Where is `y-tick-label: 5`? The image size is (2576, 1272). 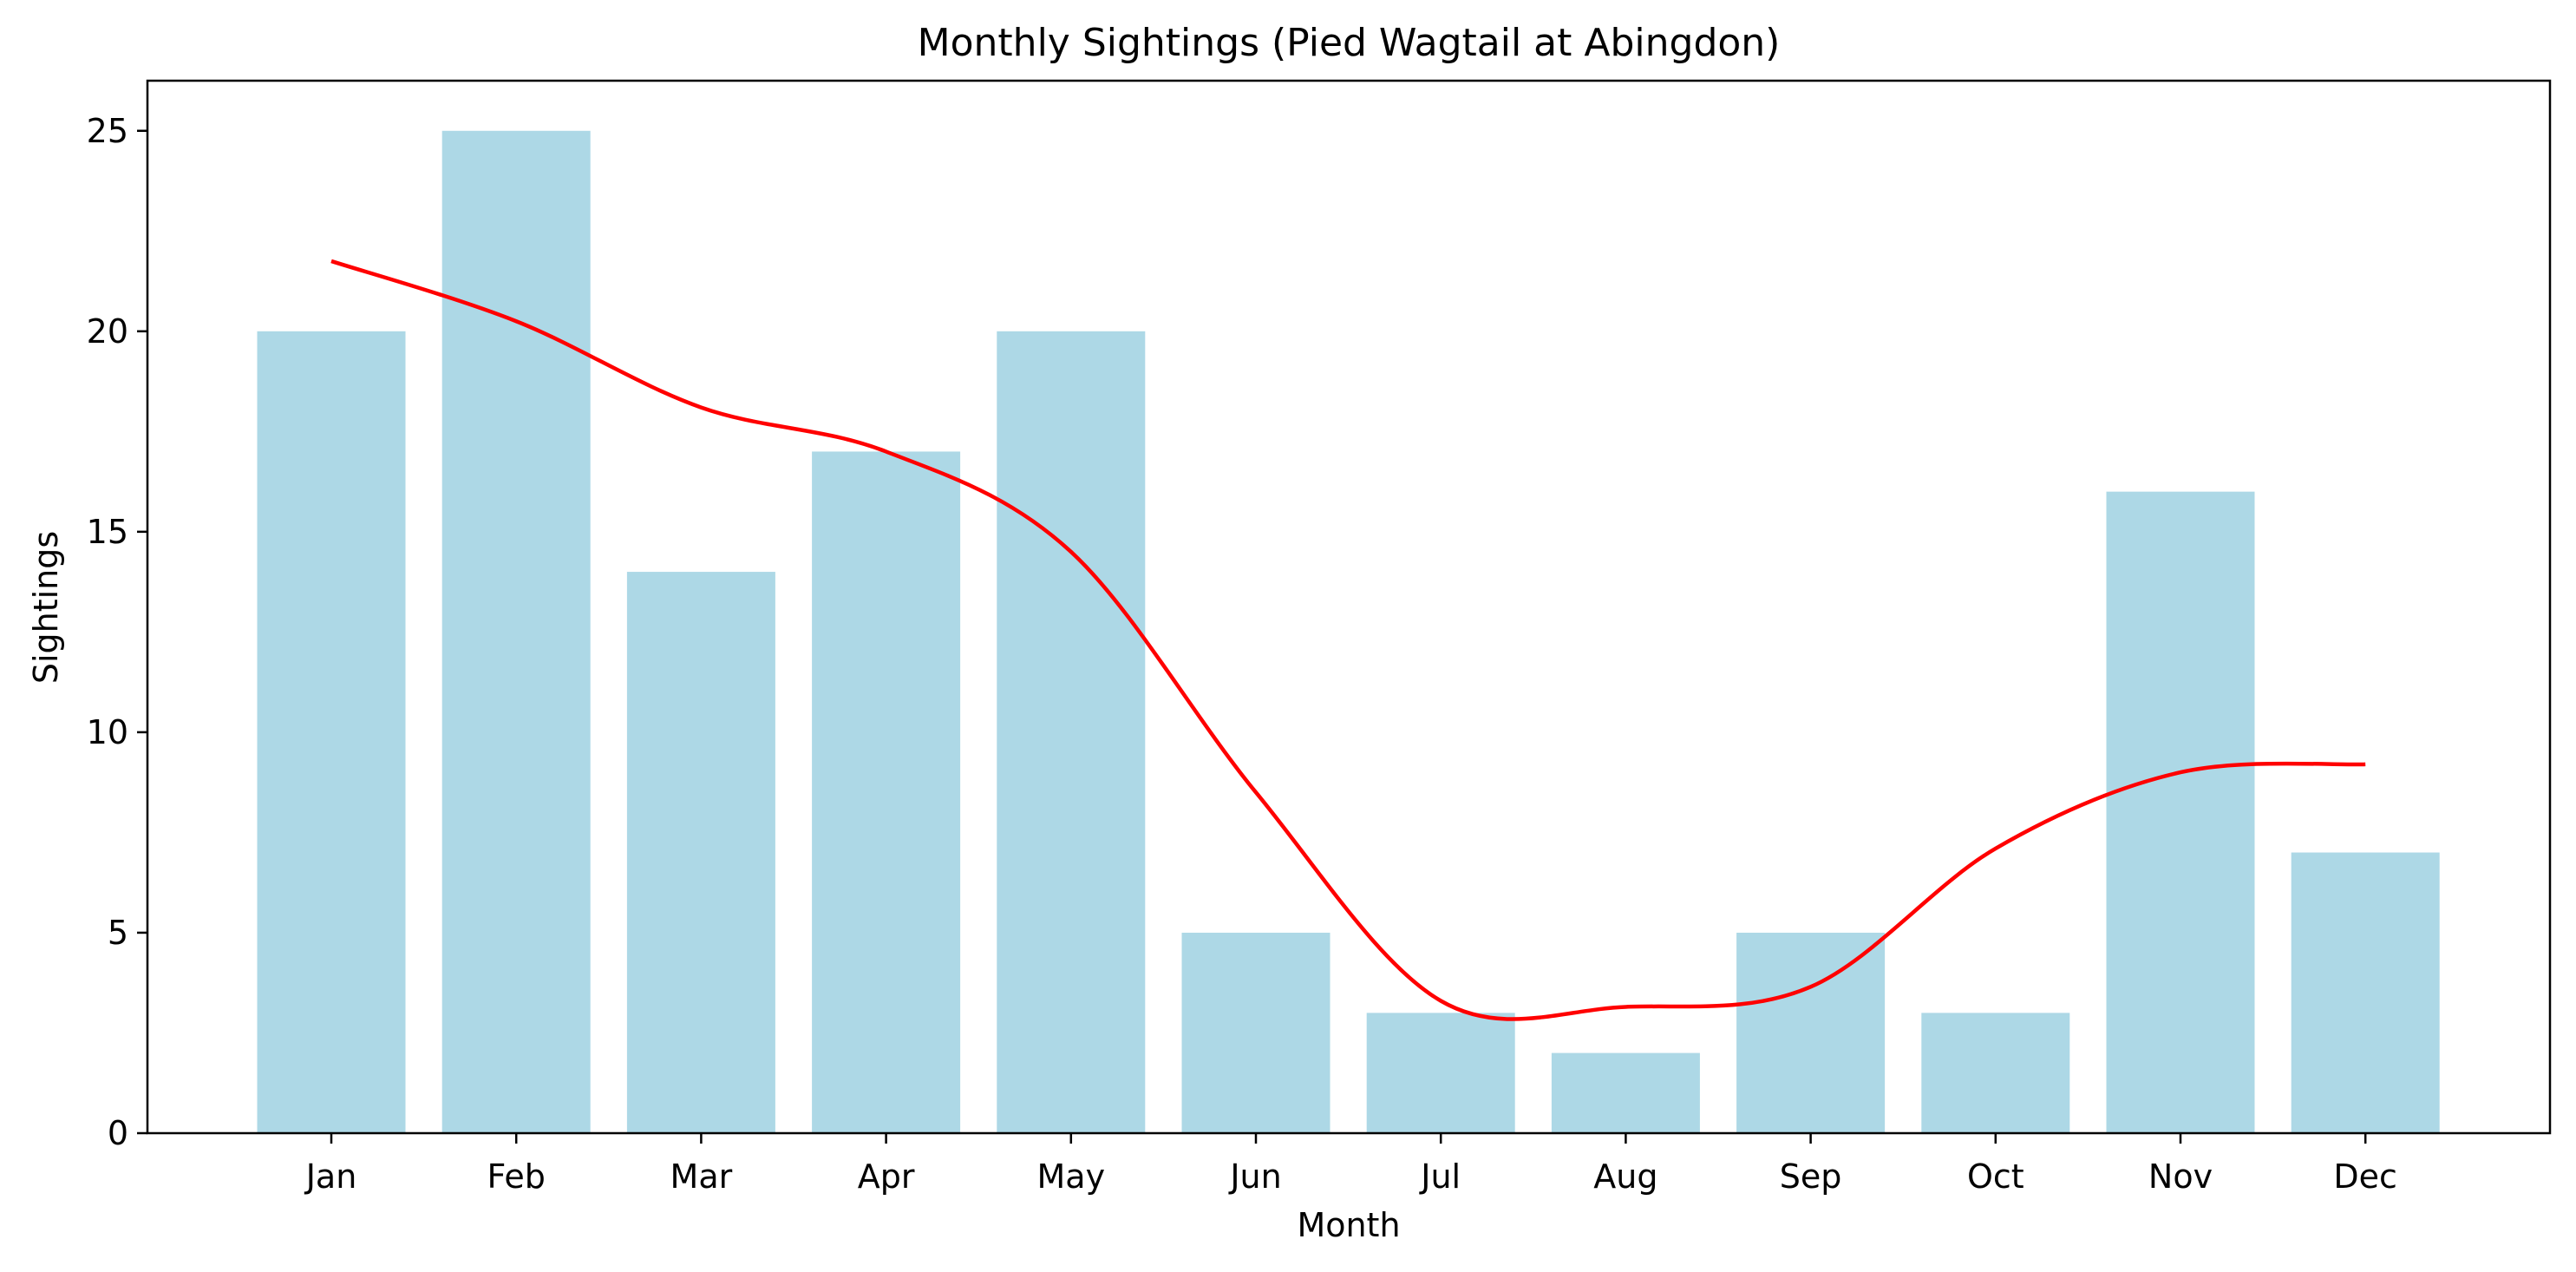 y-tick-label: 5 is located at coordinates (118, 933).